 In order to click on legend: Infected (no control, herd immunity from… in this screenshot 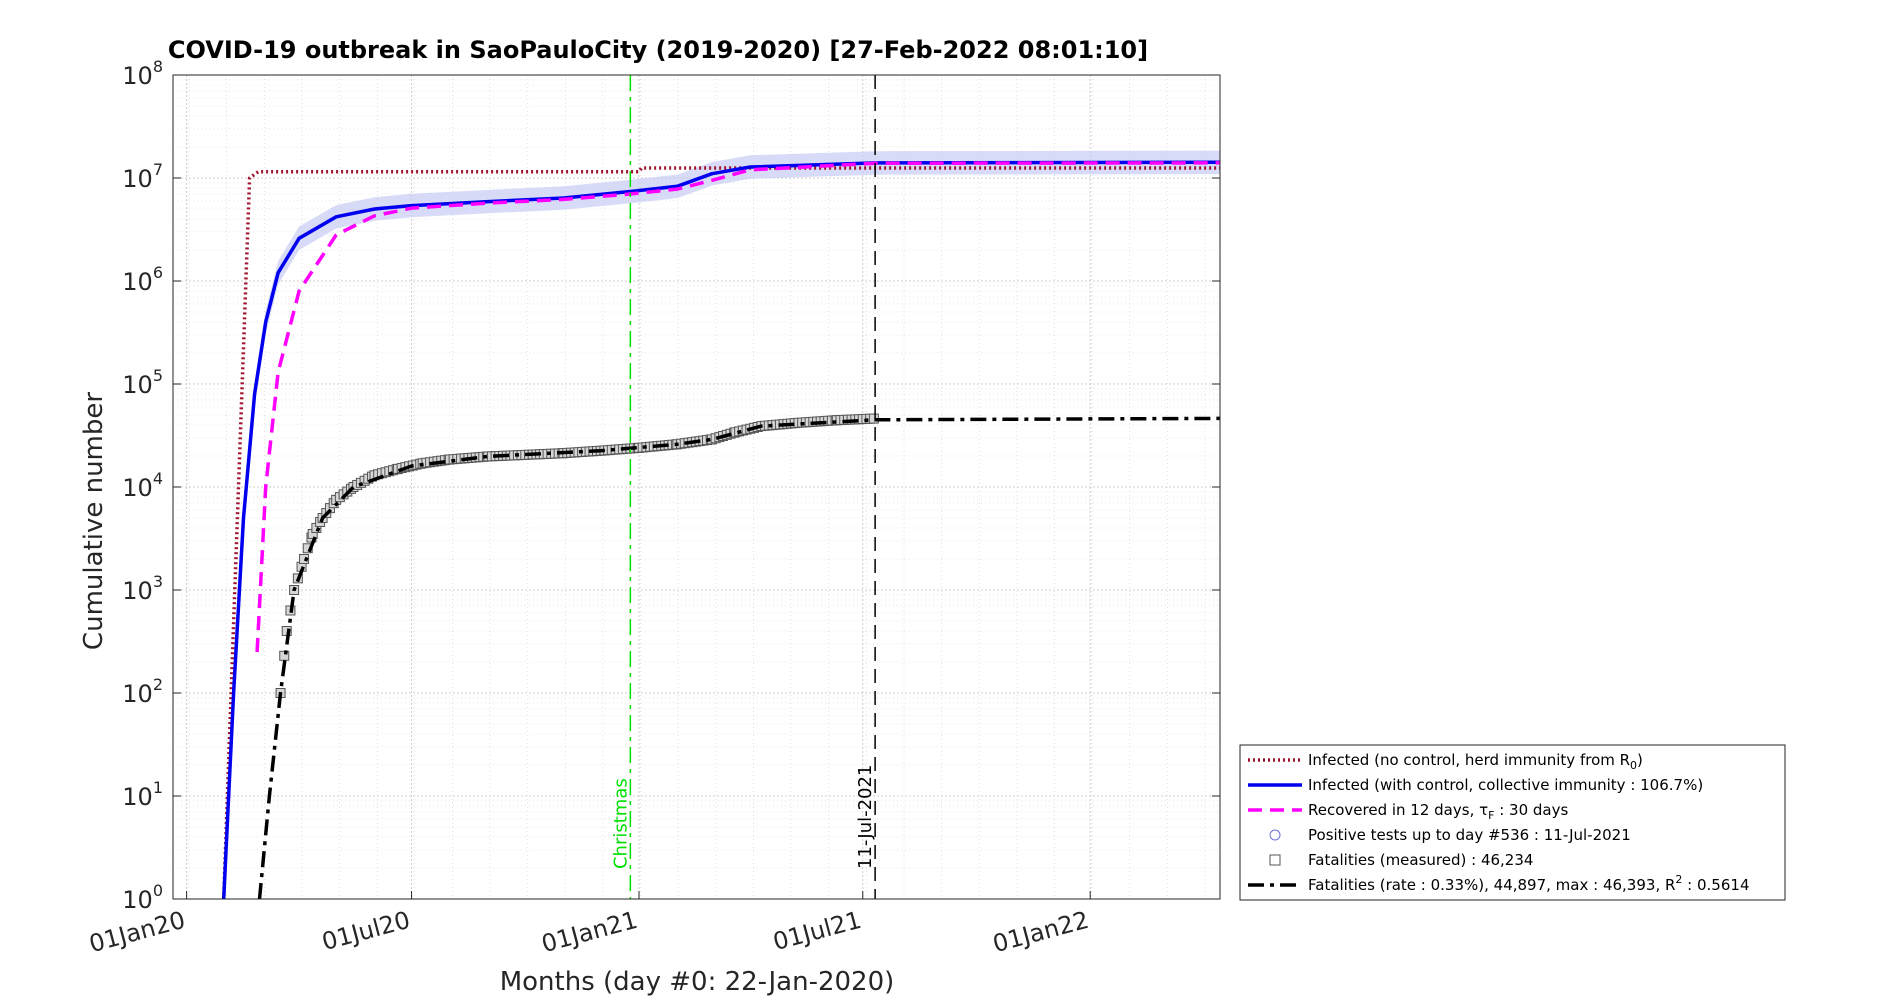, I will do `click(1512, 822)`.